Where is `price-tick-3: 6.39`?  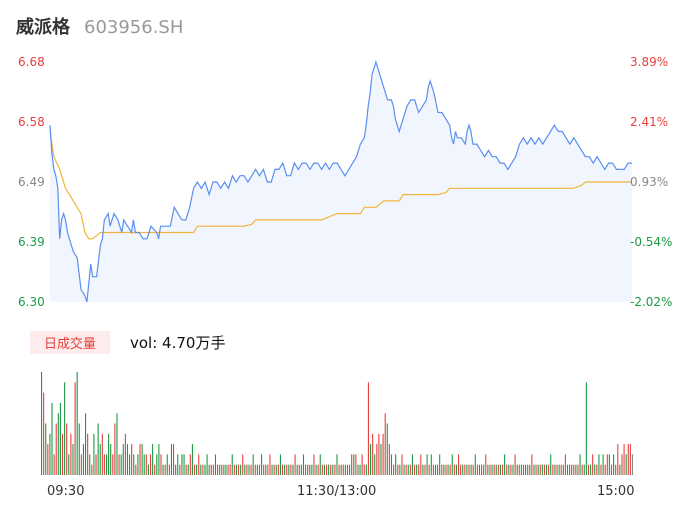 price-tick-3: 6.39 is located at coordinates (31, 242).